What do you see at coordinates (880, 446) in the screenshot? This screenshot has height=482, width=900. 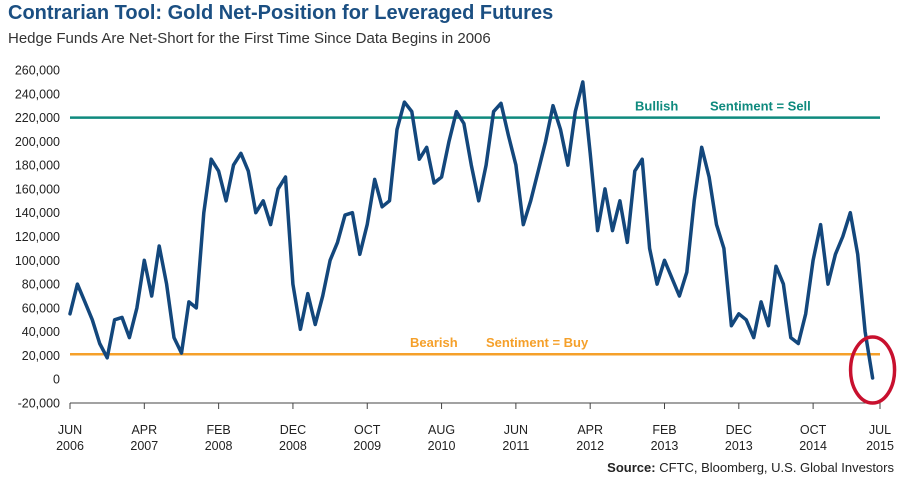 I see `x-tick-year: 2015` at bounding box center [880, 446].